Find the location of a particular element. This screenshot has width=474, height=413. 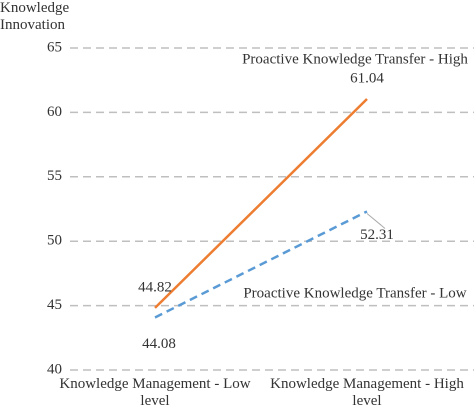

y-tick-label: 65 is located at coordinates (54, 47).